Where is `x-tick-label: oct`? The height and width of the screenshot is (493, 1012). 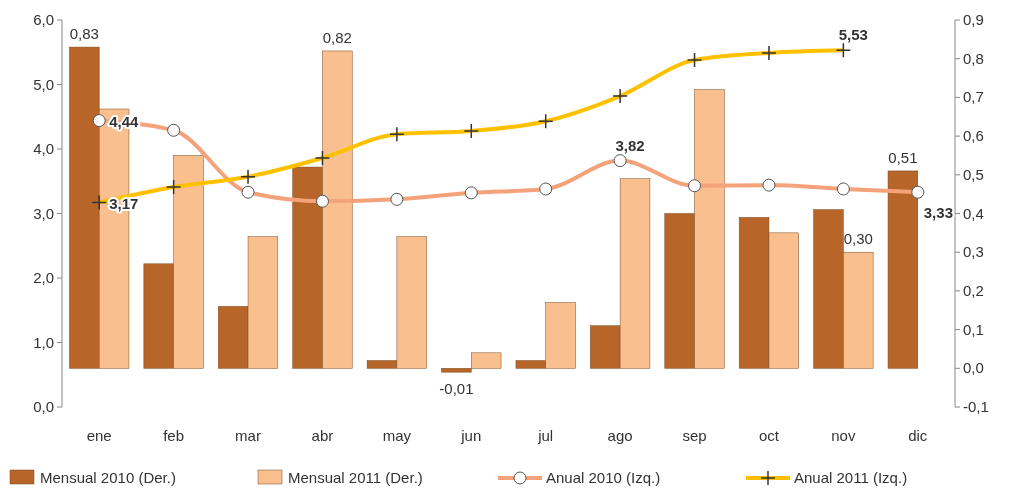
x-tick-label: oct is located at coordinates (769, 435).